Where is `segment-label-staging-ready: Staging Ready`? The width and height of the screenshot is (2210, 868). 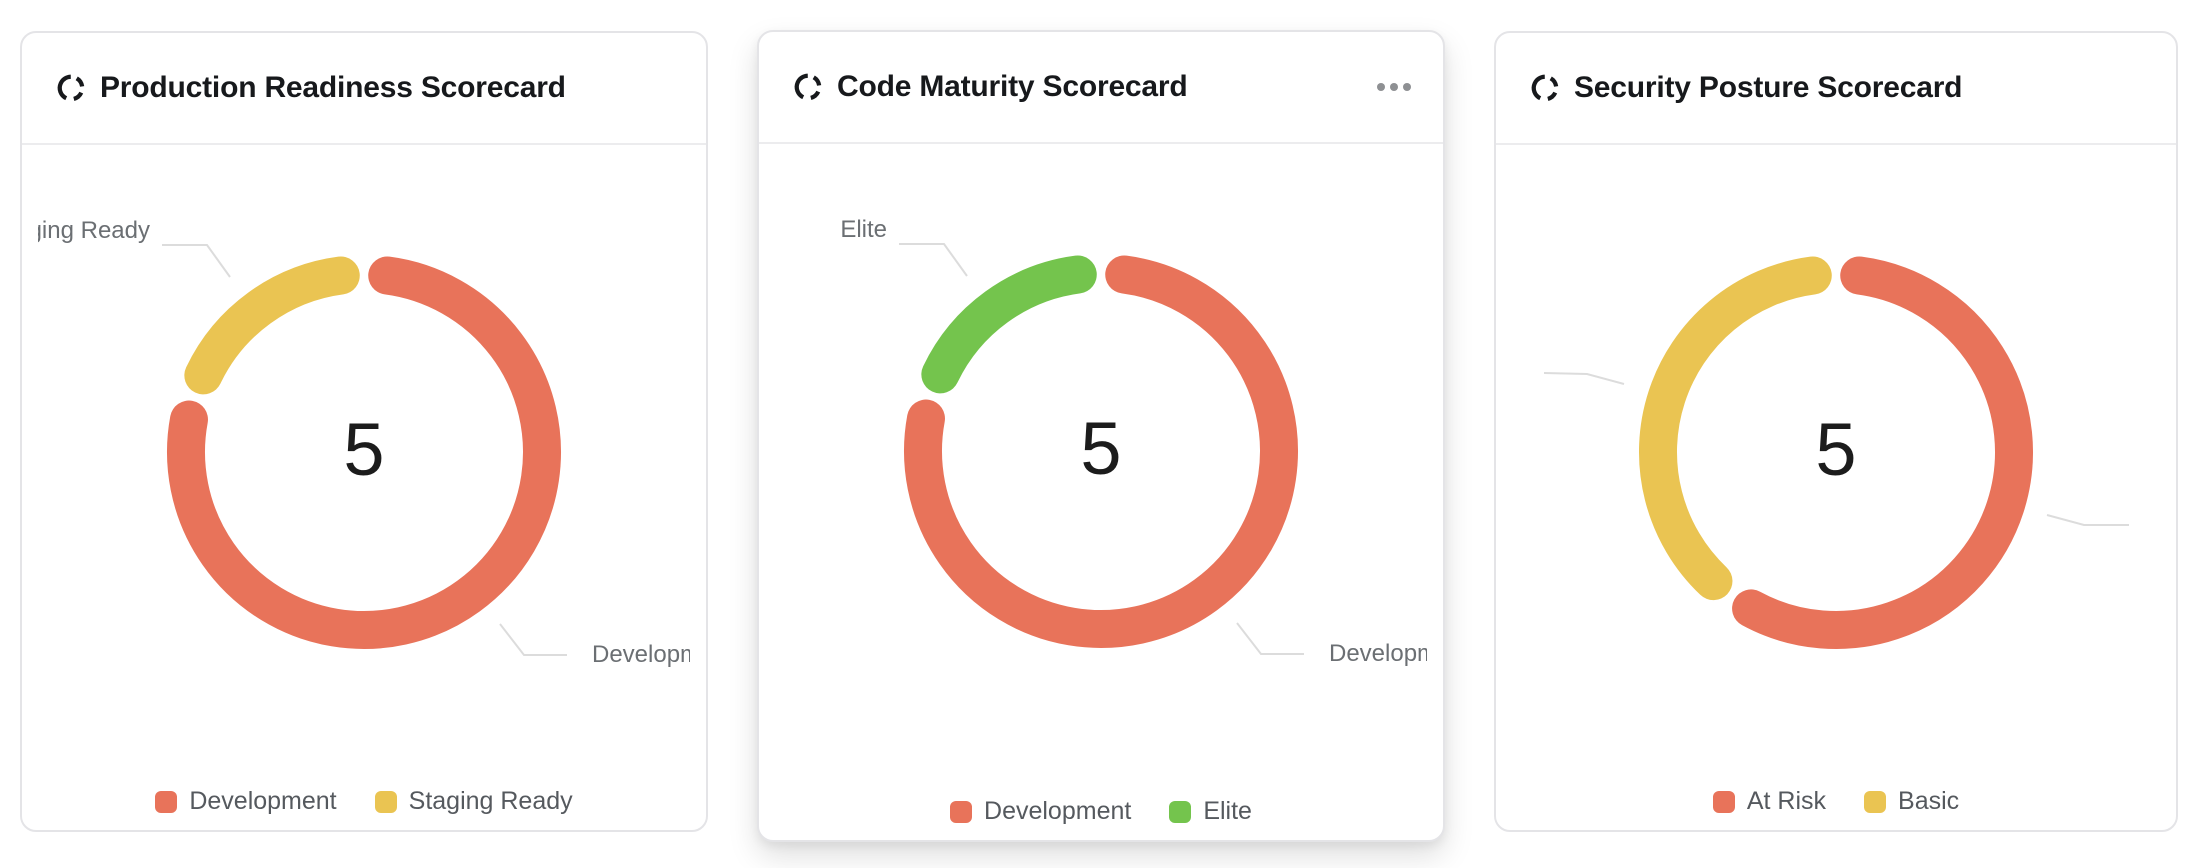
segment-label-staging-ready: Staging Ready is located at coordinates (94, 230).